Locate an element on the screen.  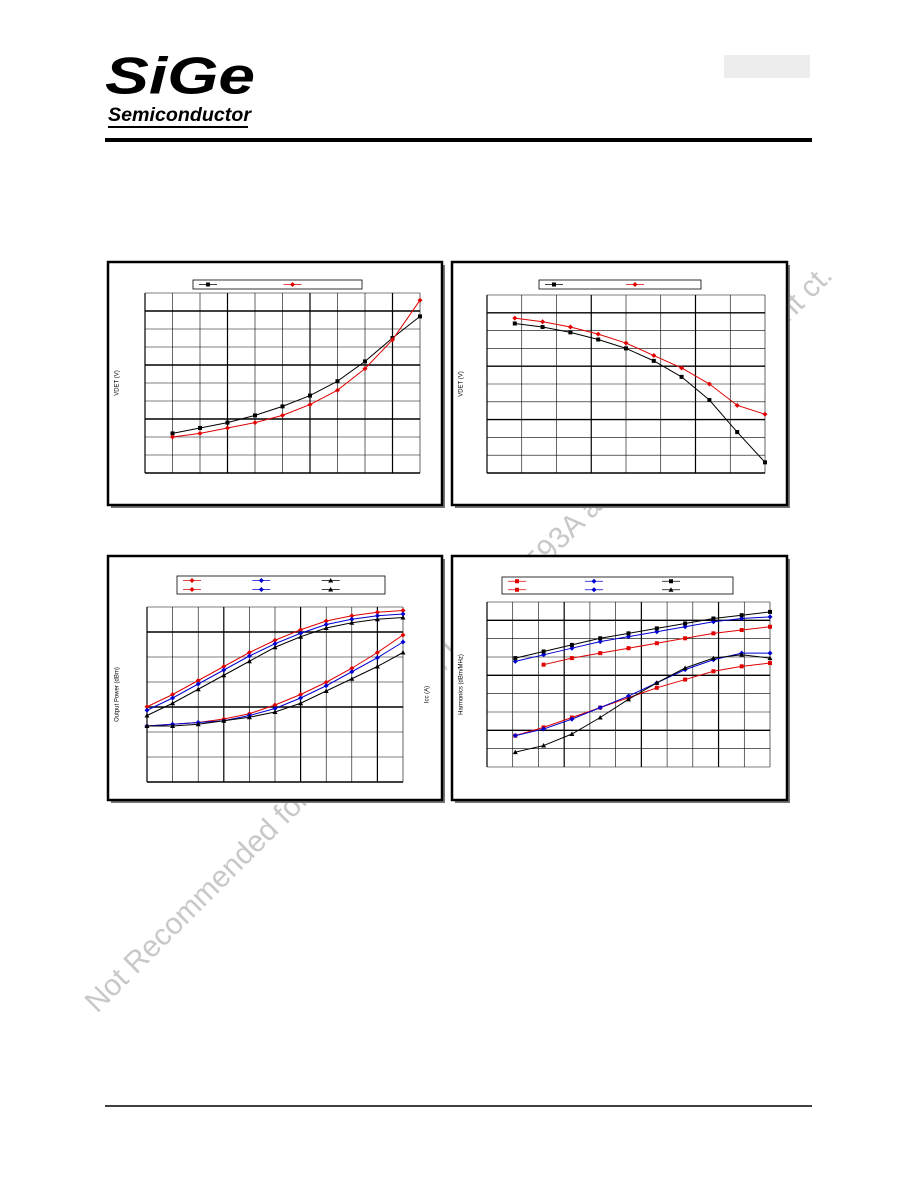
logo: SiGe is located at coordinates (180, 77).